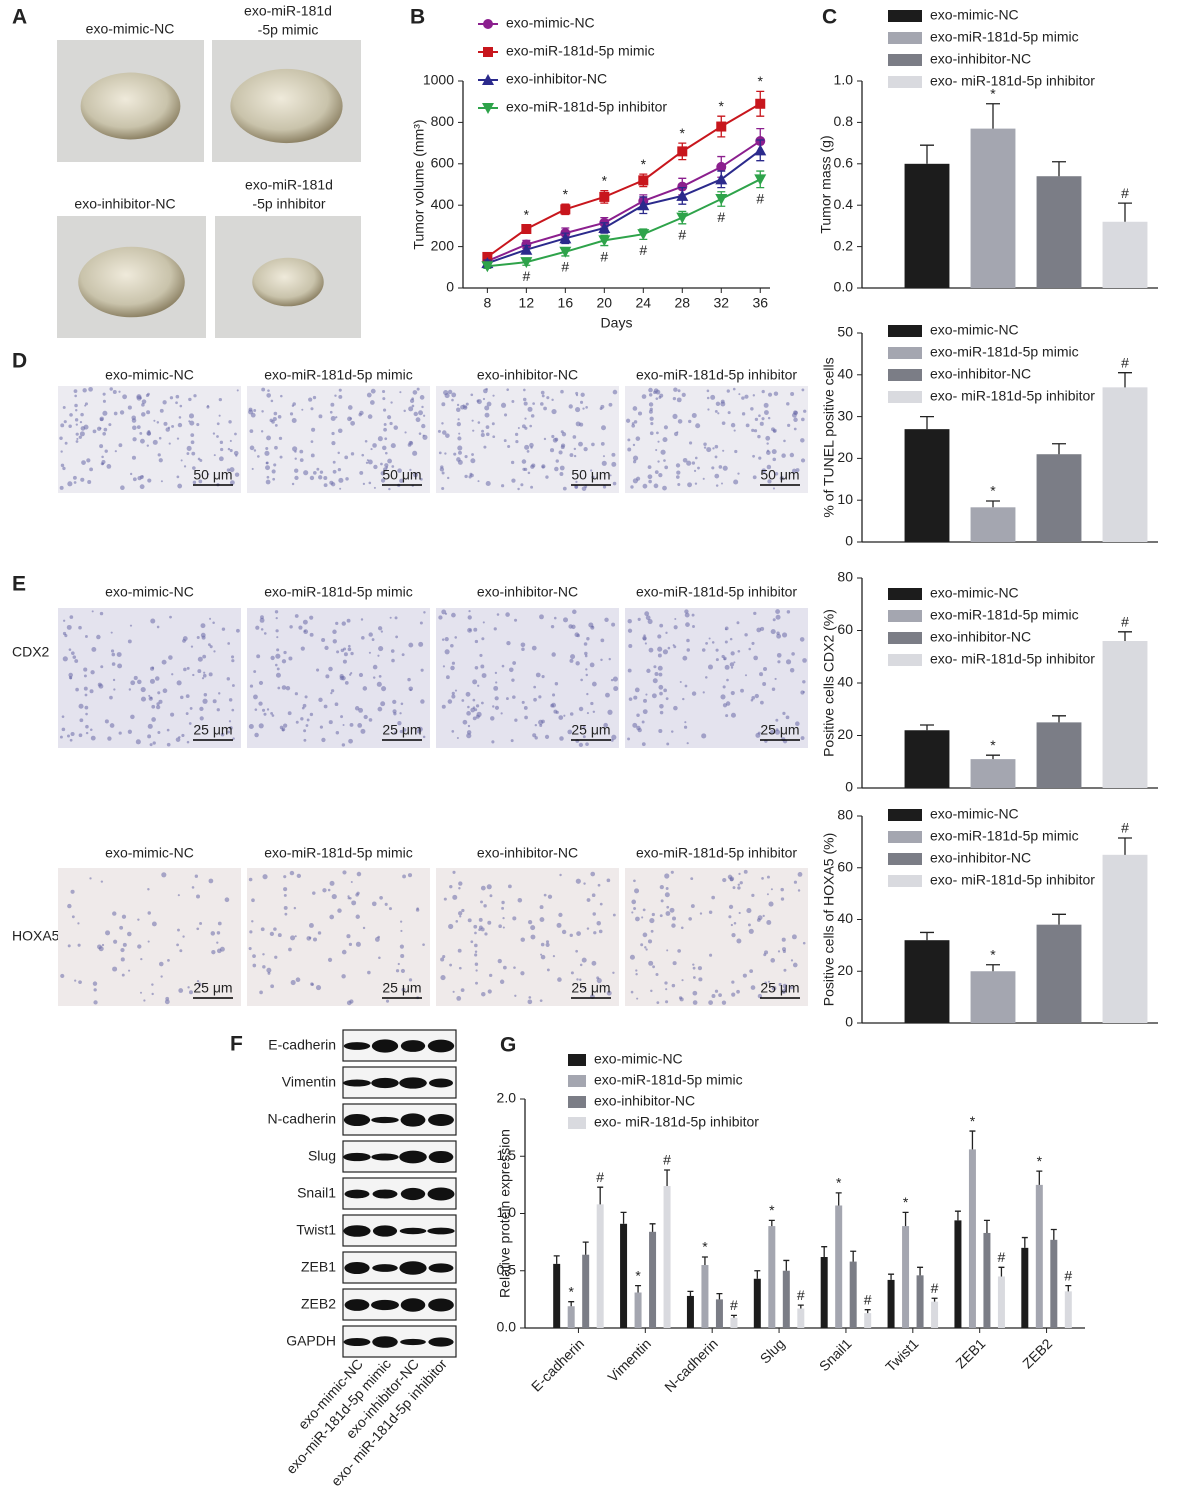  I want to click on image-caption: exo-mimic-NC, so click(149, 375).